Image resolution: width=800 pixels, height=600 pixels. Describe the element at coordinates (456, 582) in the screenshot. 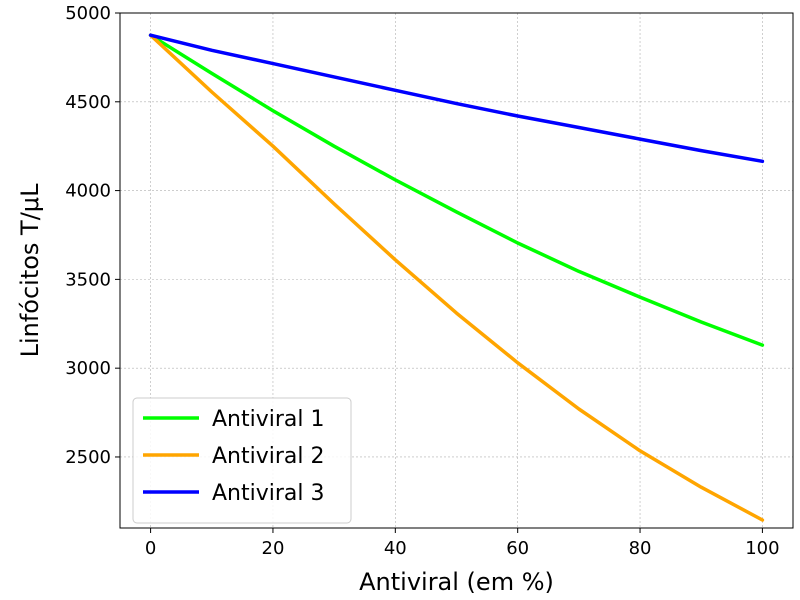

I see `x-axis-title: Antiviral (em %)` at that location.